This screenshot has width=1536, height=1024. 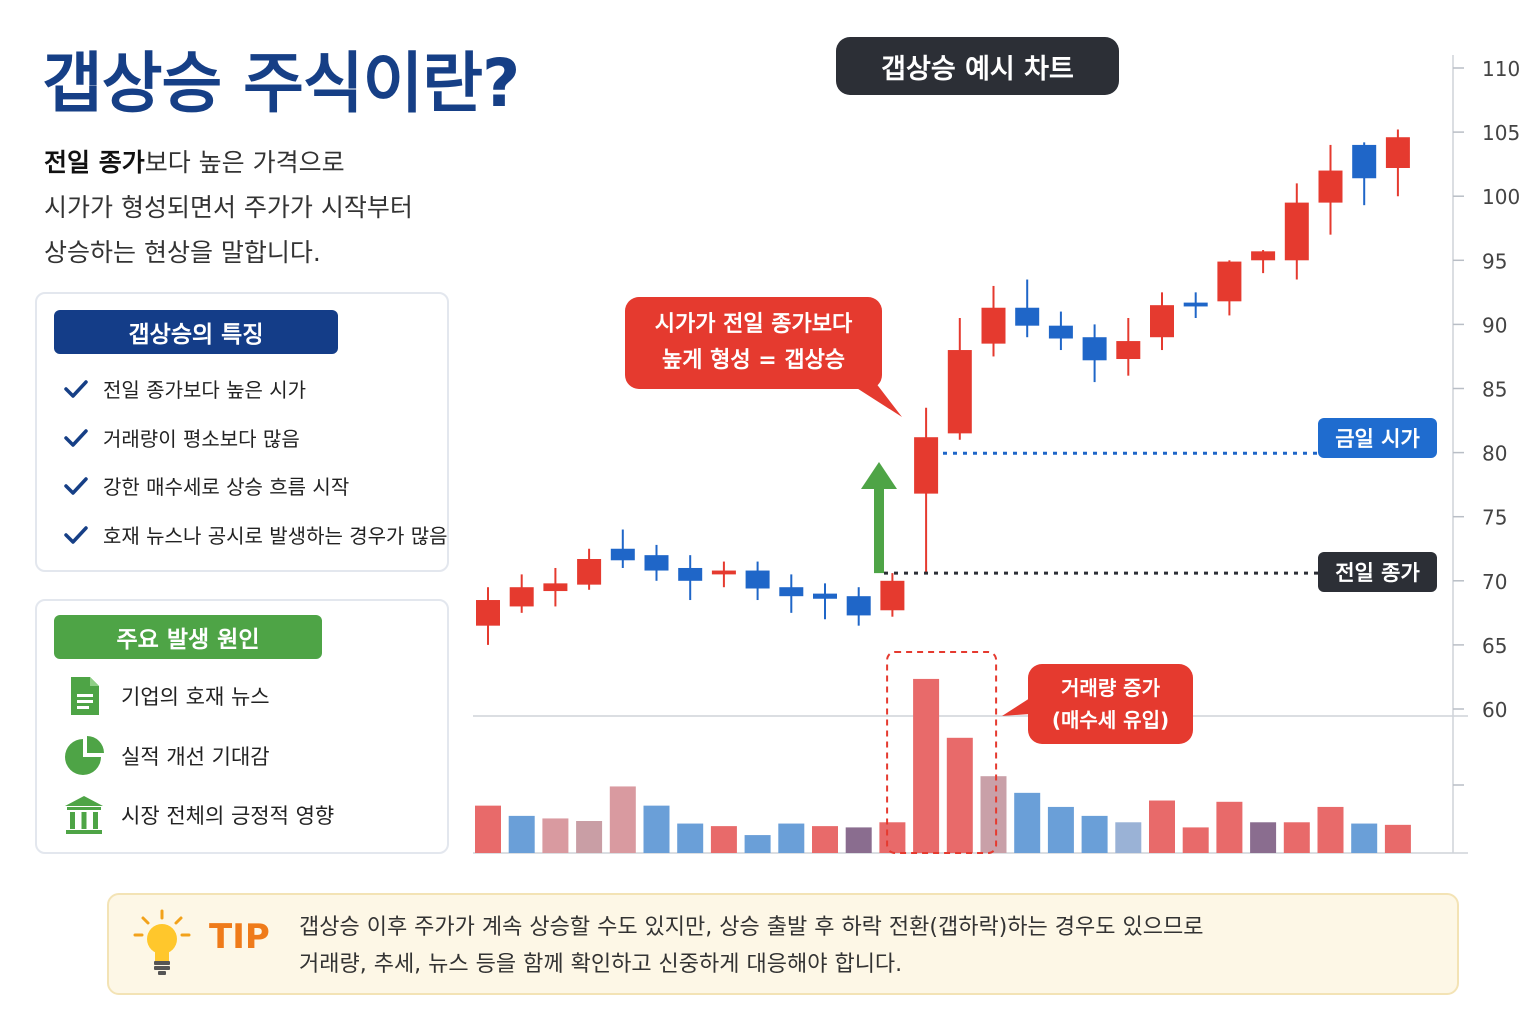 I want to click on feature-label: 강한 매수세로 상승 흐름 시작, so click(x=226, y=487).